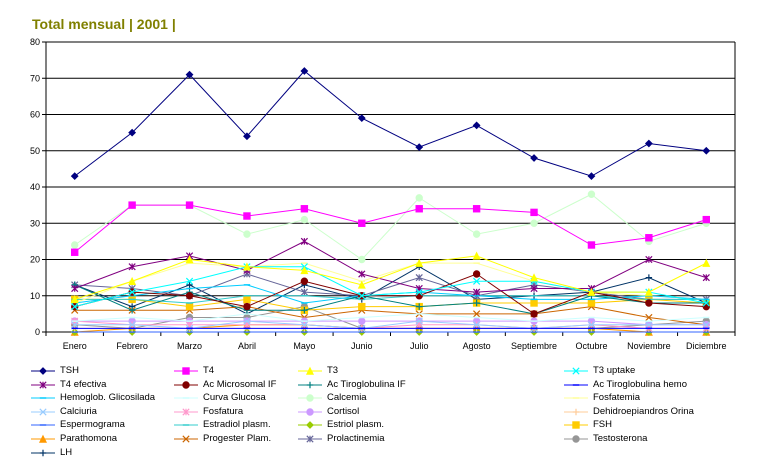  I want to click on legend-label: Prolactinemia, so click(356, 438).